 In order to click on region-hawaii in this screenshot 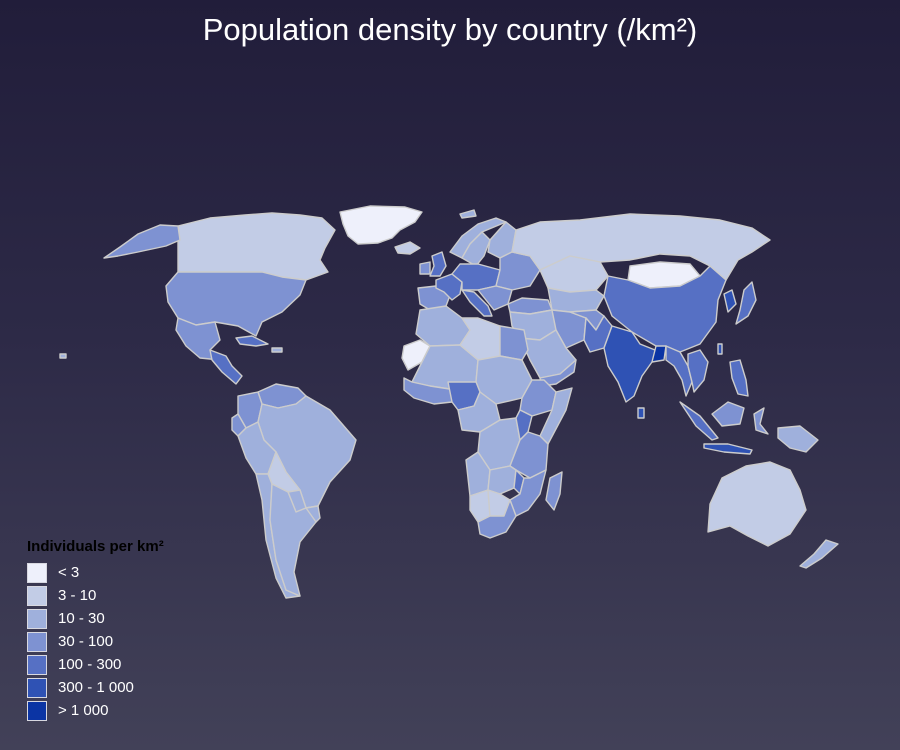, I will do `click(63, 356)`.